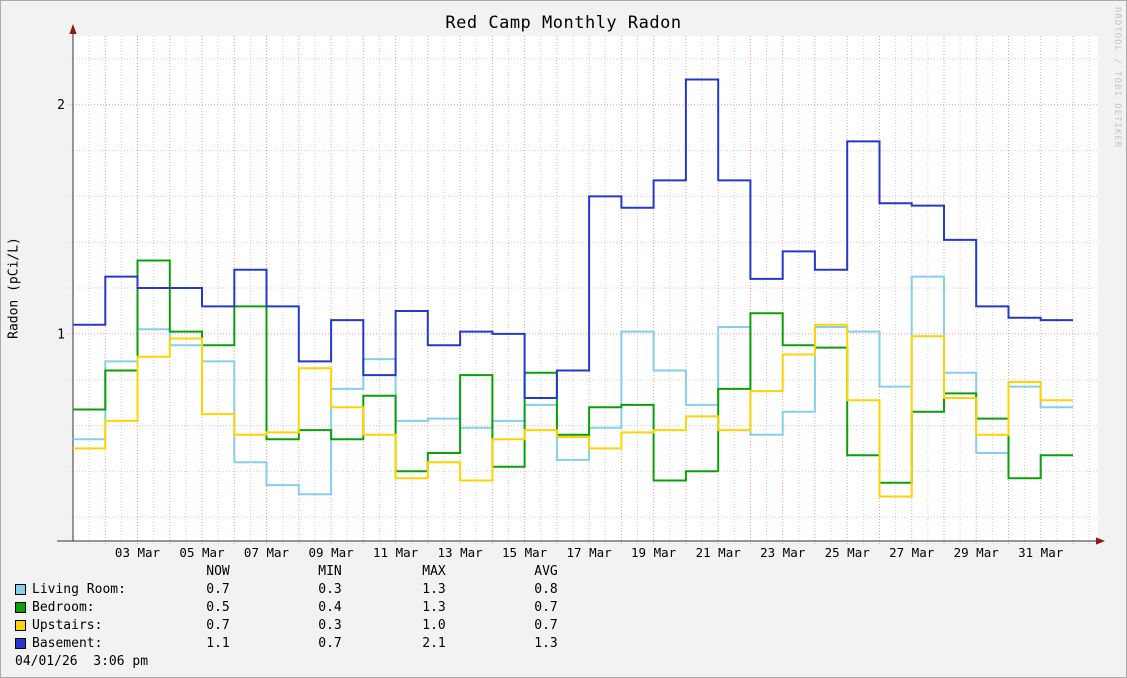 This screenshot has width=1127, height=678. I want to click on legend-row-basement: Basement: 1.1 0.7 2.1 1.3, so click(563, 643).